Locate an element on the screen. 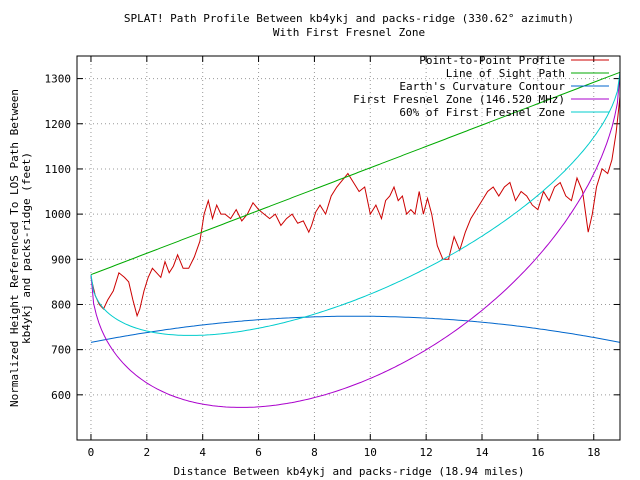 The height and width of the screenshot is (480, 640). y-tick-label: 1300 is located at coordinates (58, 79).